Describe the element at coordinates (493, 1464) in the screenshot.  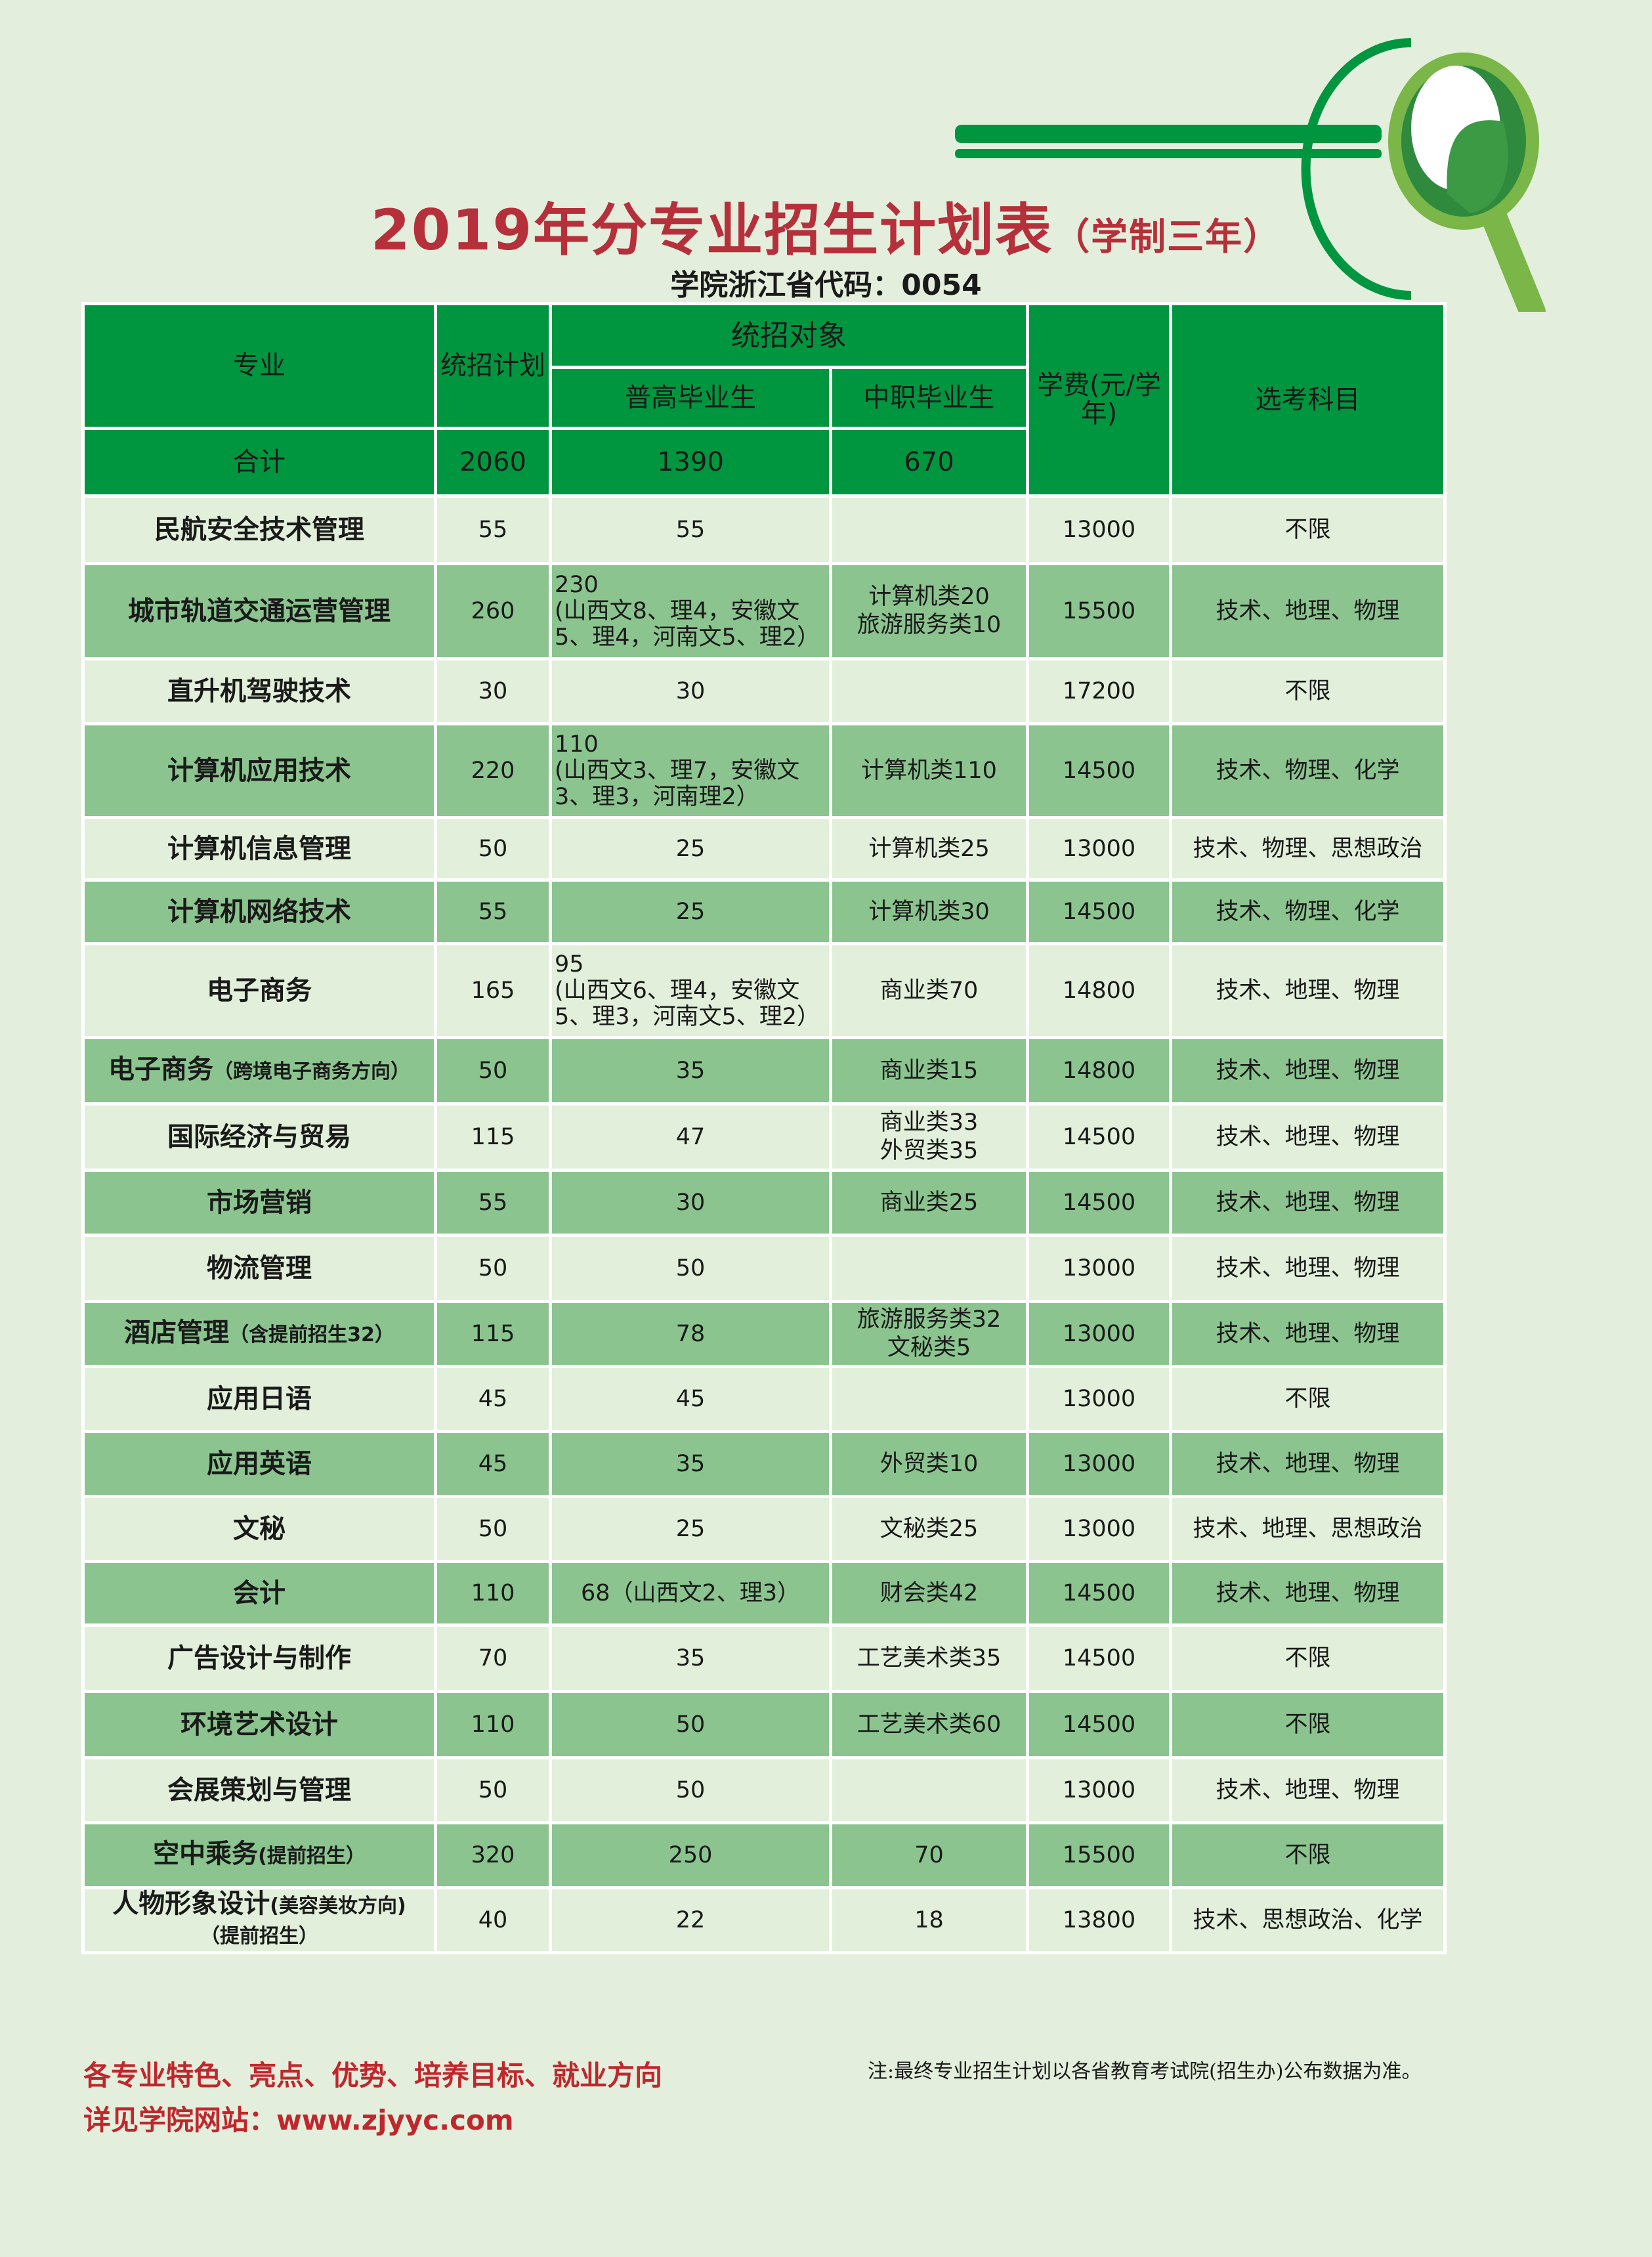
I see `plan-cell: 45` at that location.